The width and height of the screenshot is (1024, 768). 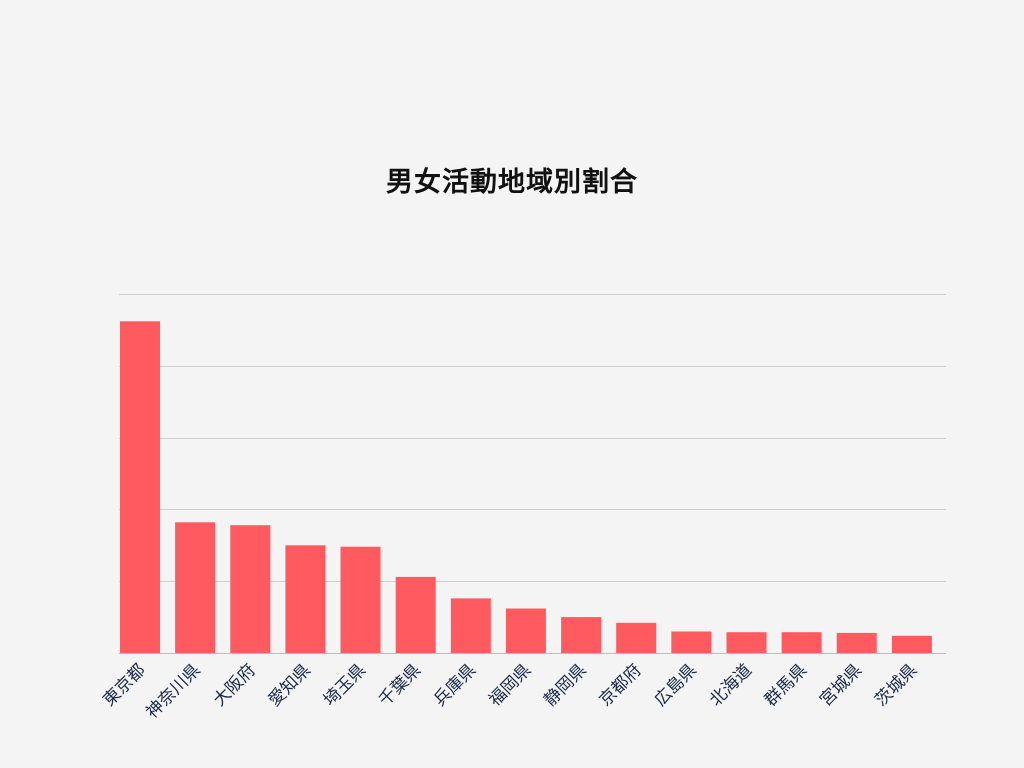 I want to click on x-tick-label: 北海道, so click(x=731, y=685).